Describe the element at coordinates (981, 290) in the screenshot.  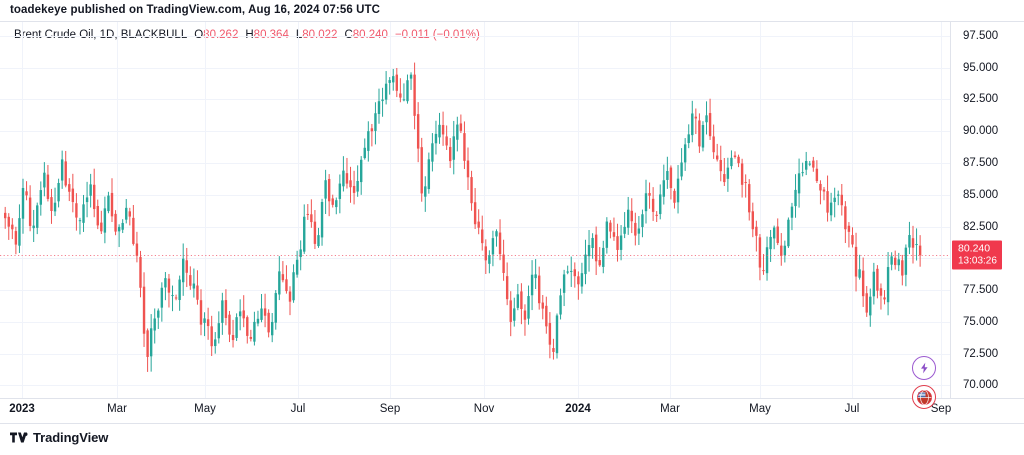
I see `price-tick-label: 77.500` at that location.